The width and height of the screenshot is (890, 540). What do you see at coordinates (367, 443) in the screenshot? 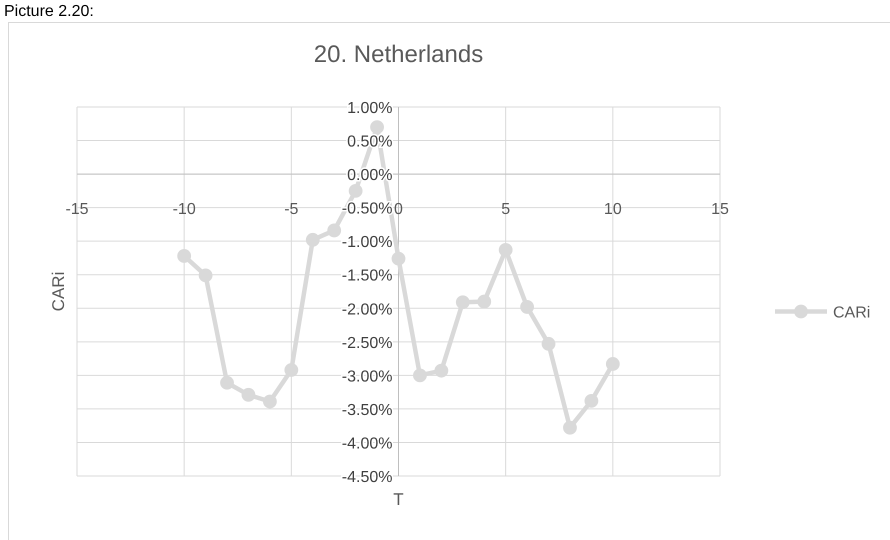
I see `y-tick-label: -4.00%` at bounding box center [367, 443].